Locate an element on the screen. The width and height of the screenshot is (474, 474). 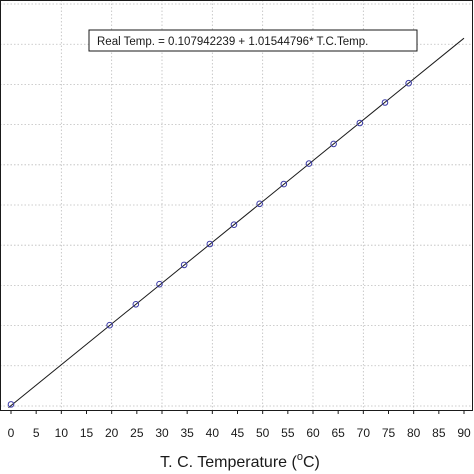
x-axis-title-main: T. C. Temperature ( is located at coordinates (228, 462).